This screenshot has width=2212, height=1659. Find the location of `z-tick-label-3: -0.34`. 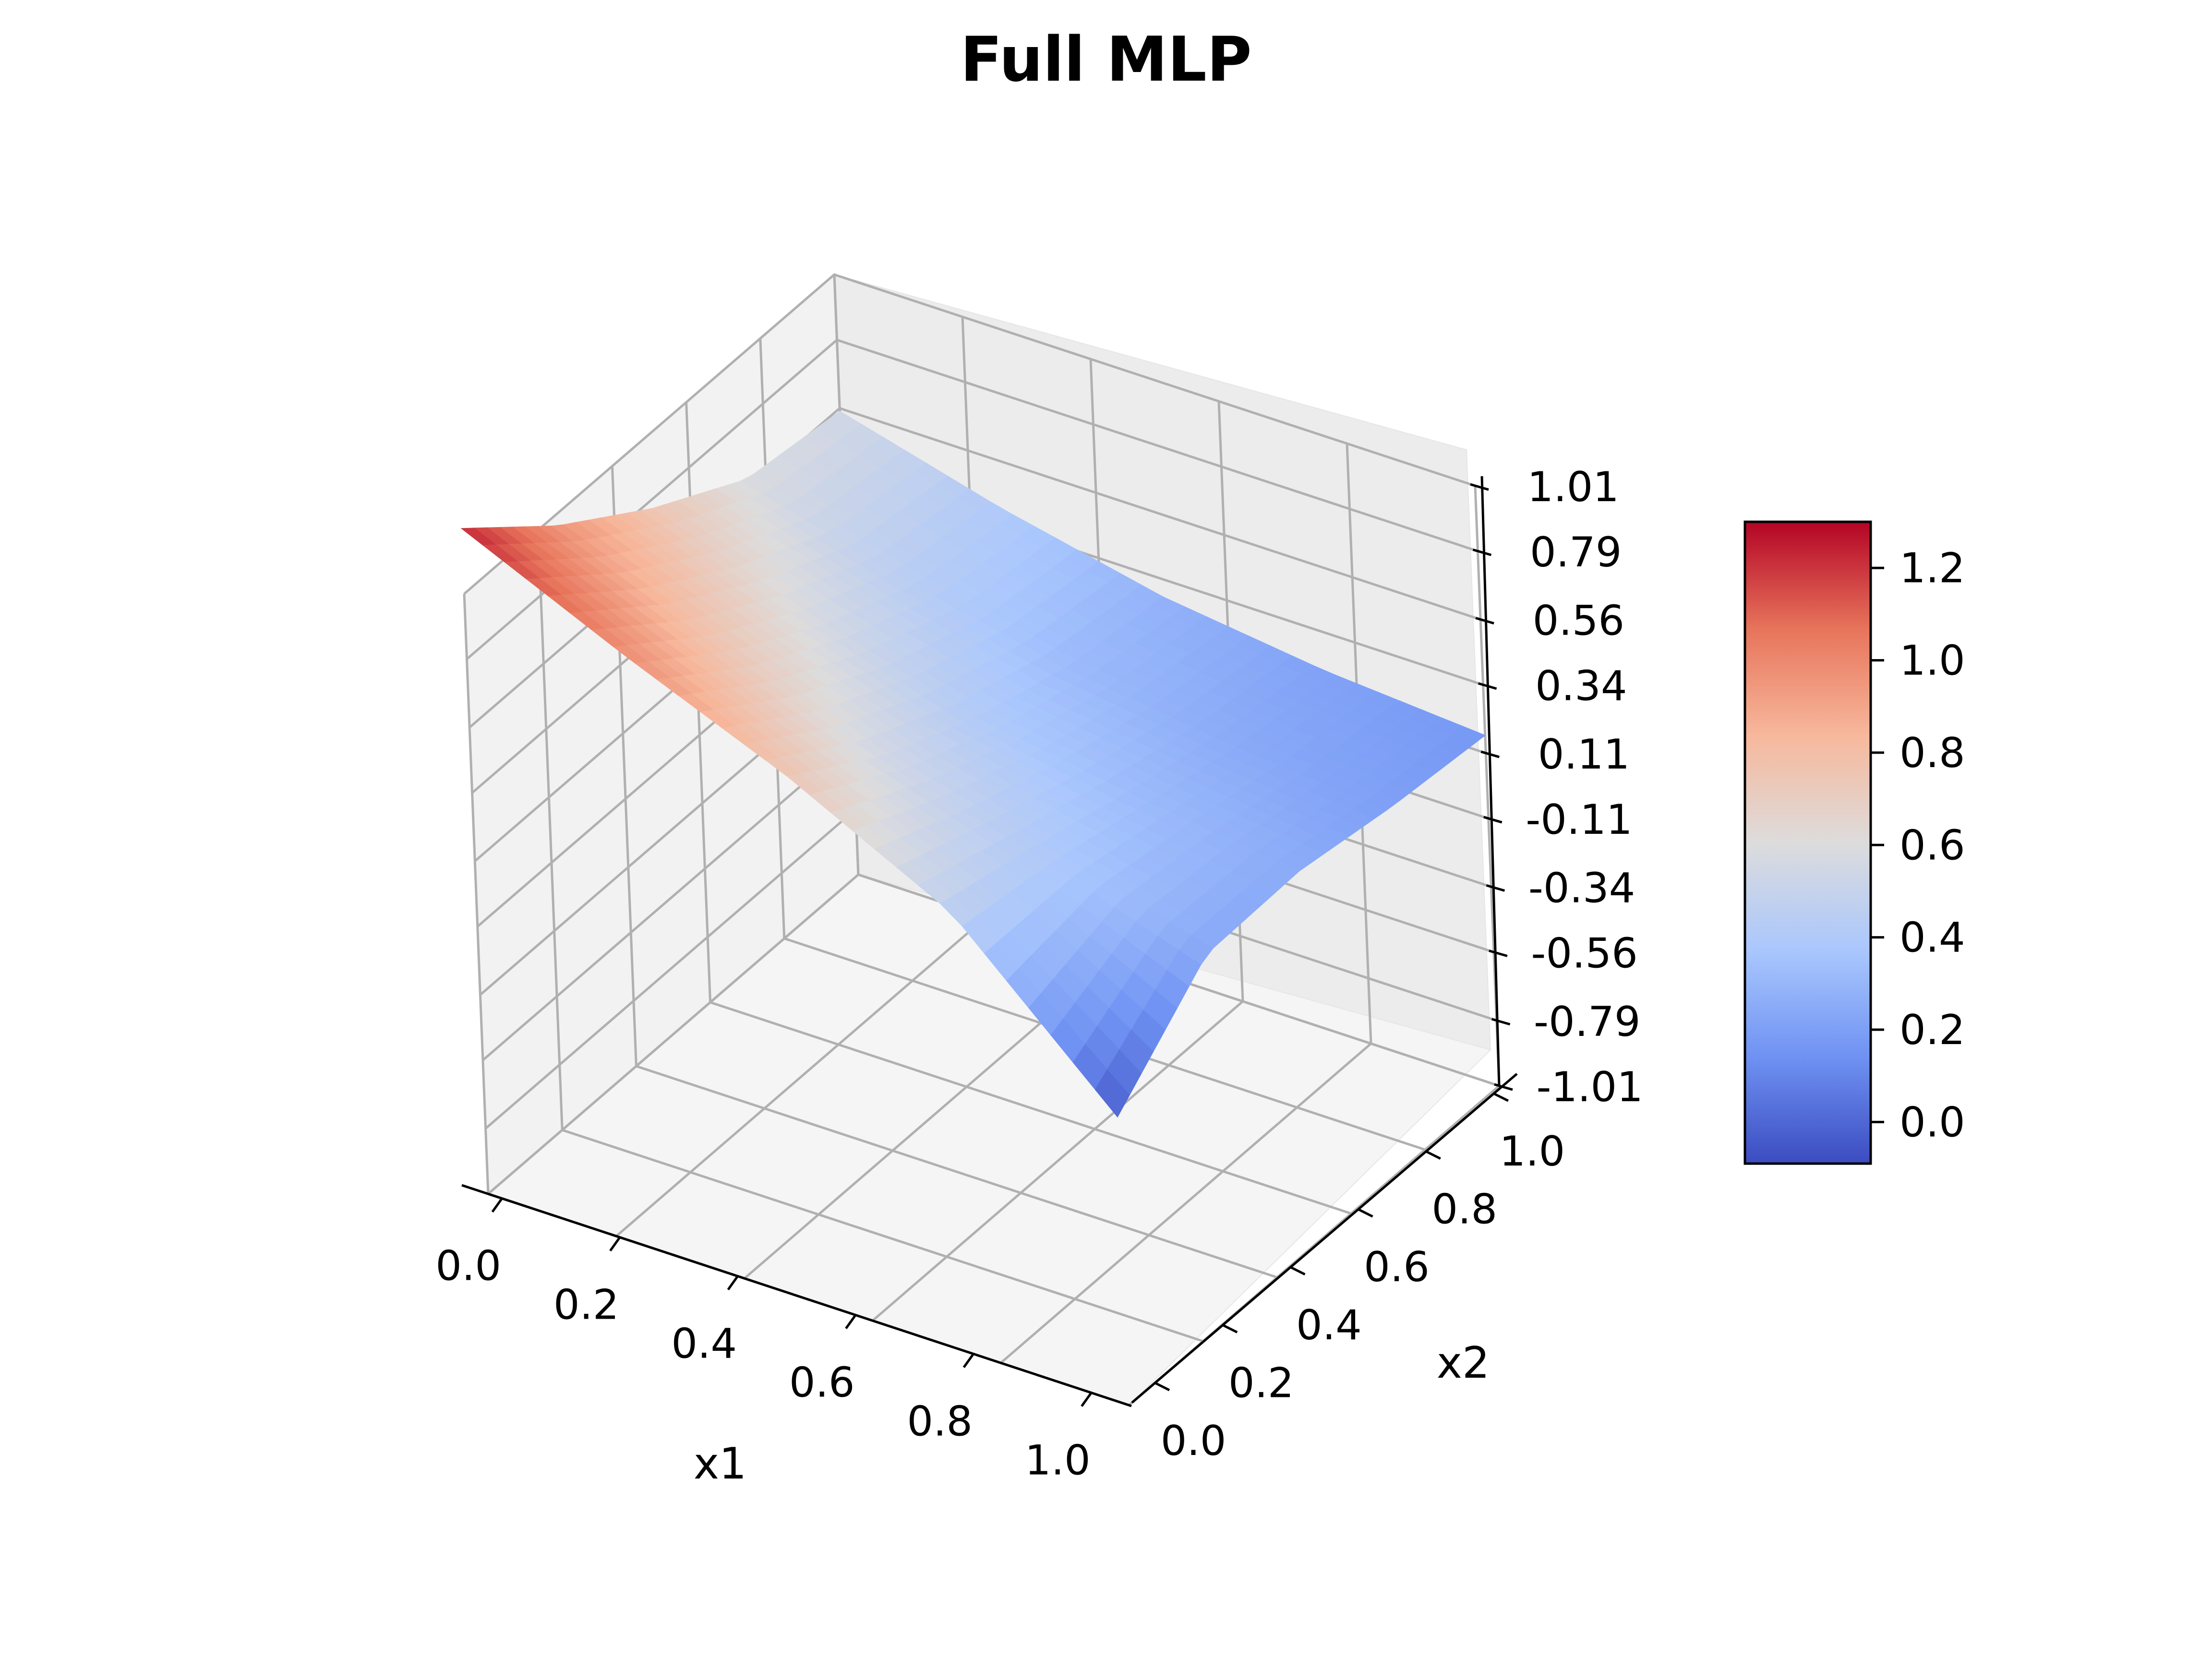

z-tick-label-3: -0.34 is located at coordinates (1582, 888).